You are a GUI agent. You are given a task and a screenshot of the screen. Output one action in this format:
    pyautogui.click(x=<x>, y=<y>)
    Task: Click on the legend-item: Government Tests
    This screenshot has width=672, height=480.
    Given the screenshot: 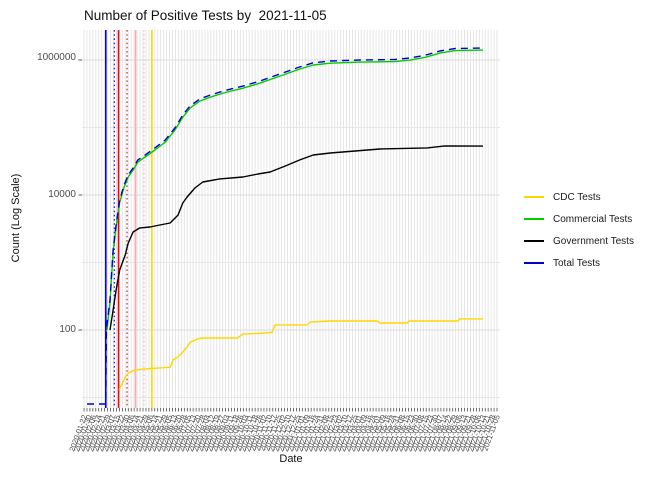 What is the action you would take?
    pyautogui.click(x=596, y=241)
    